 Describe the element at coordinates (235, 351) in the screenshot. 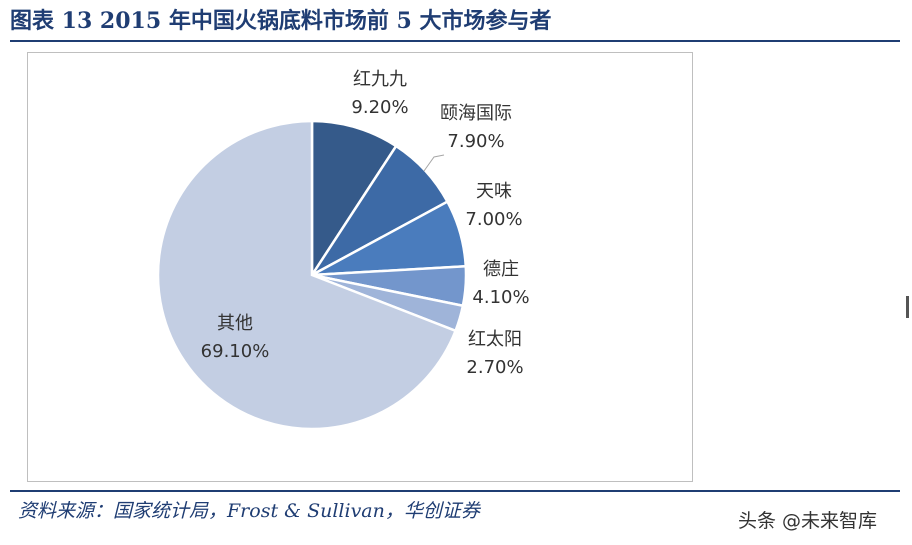

I see `slice-value-6: 69.10%` at that location.